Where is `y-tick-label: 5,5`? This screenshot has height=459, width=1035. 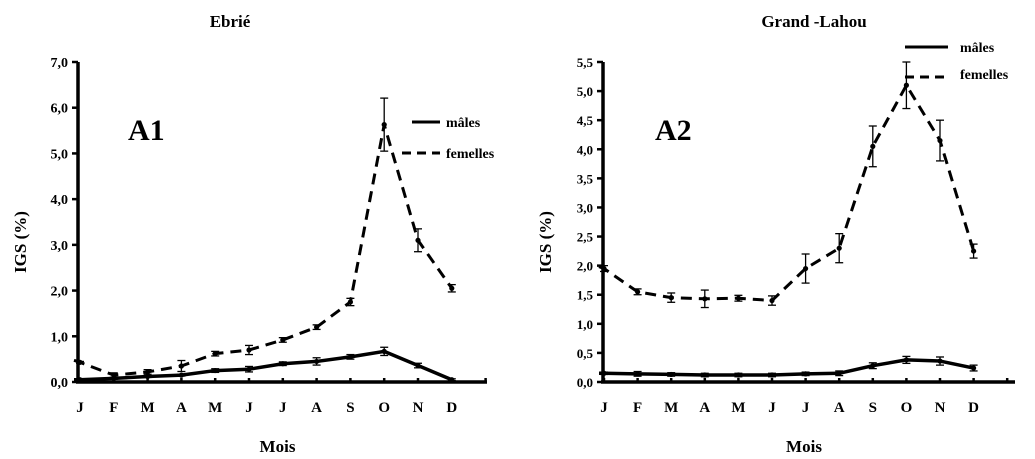 y-tick-label: 5,5 is located at coordinates (585, 62).